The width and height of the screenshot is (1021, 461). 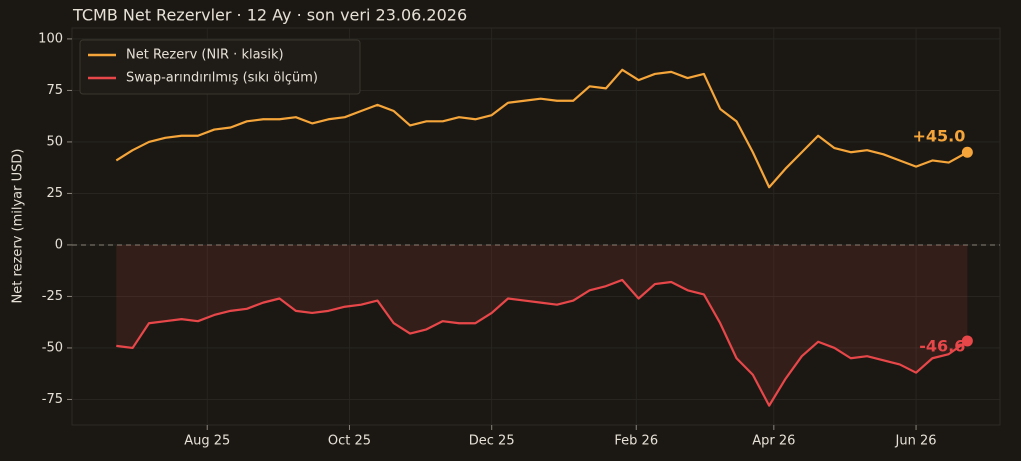 What do you see at coordinates (349, 441) in the screenshot?
I see `x-tick-label: Oct 25` at bounding box center [349, 441].